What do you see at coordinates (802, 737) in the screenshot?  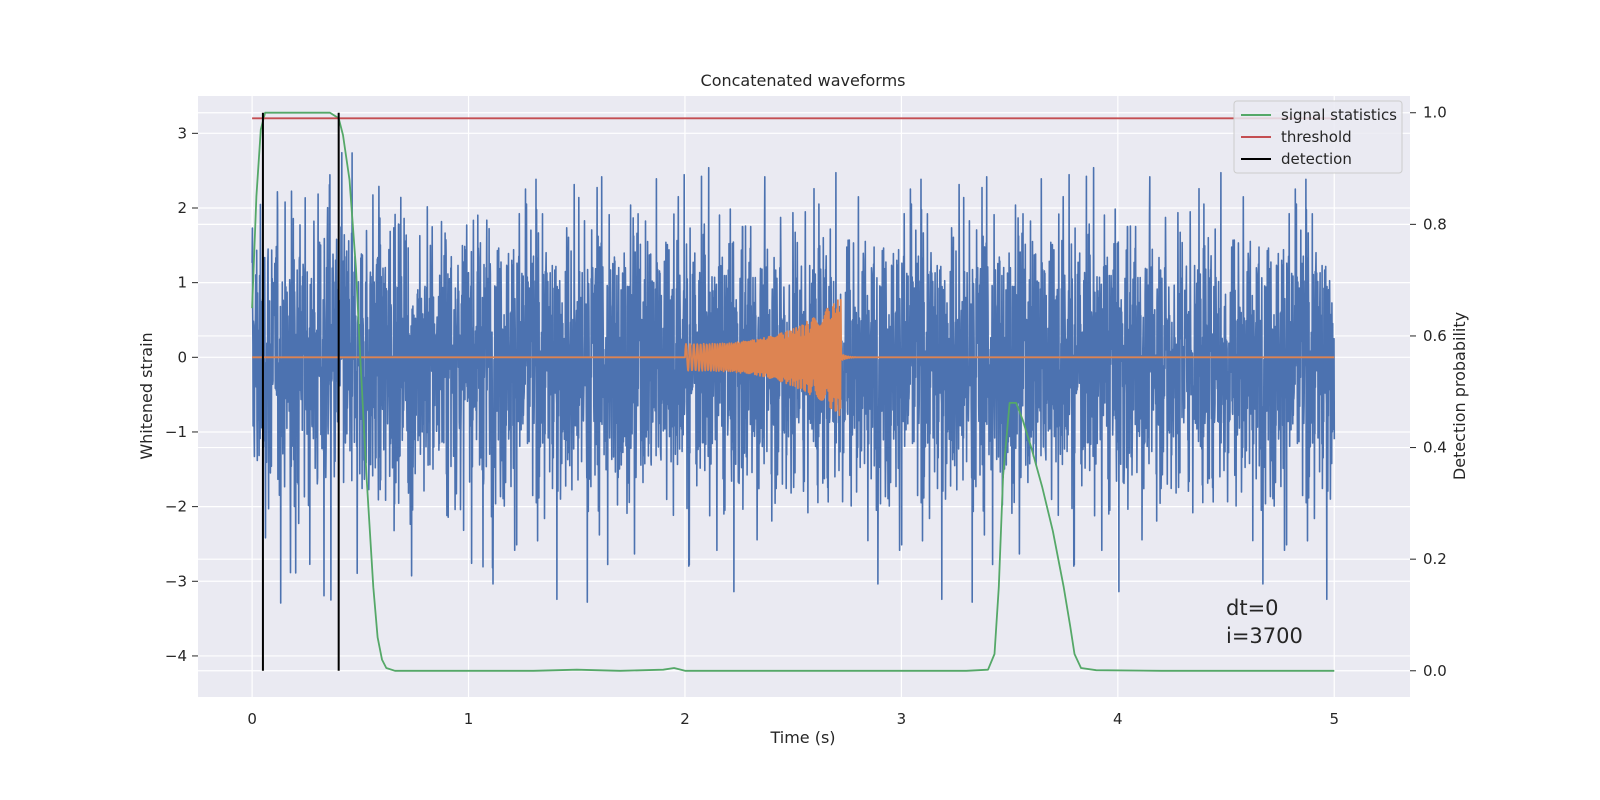 I see `x-axis-label: Time (s)` at bounding box center [802, 737].